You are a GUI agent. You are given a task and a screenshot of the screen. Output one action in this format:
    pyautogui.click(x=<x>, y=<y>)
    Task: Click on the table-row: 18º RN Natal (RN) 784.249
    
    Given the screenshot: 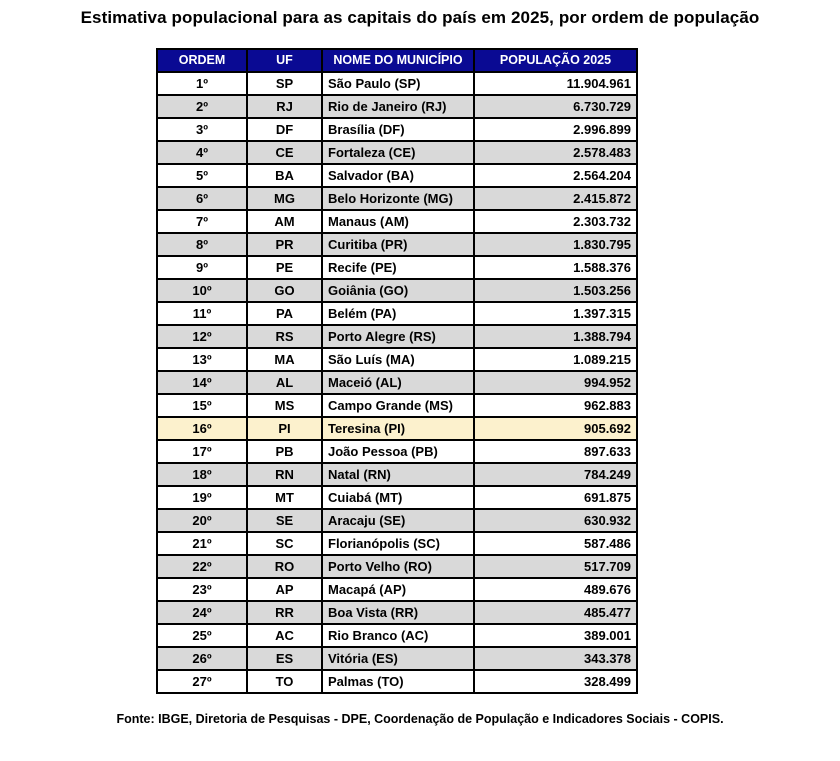 What is the action you would take?
    pyautogui.click(x=397, y=474)
    